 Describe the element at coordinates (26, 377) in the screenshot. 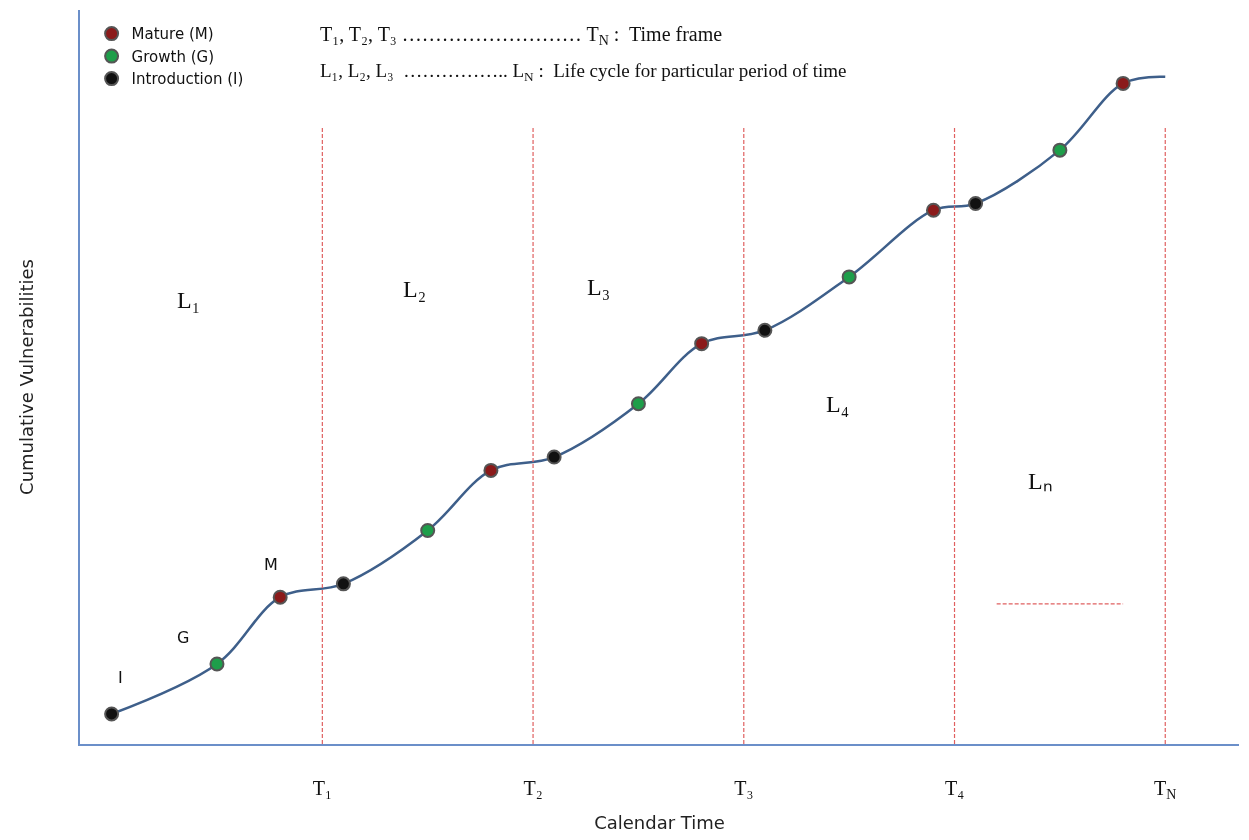

I see `y-axis-title: Cumulative Vulnerabilities` at that location.